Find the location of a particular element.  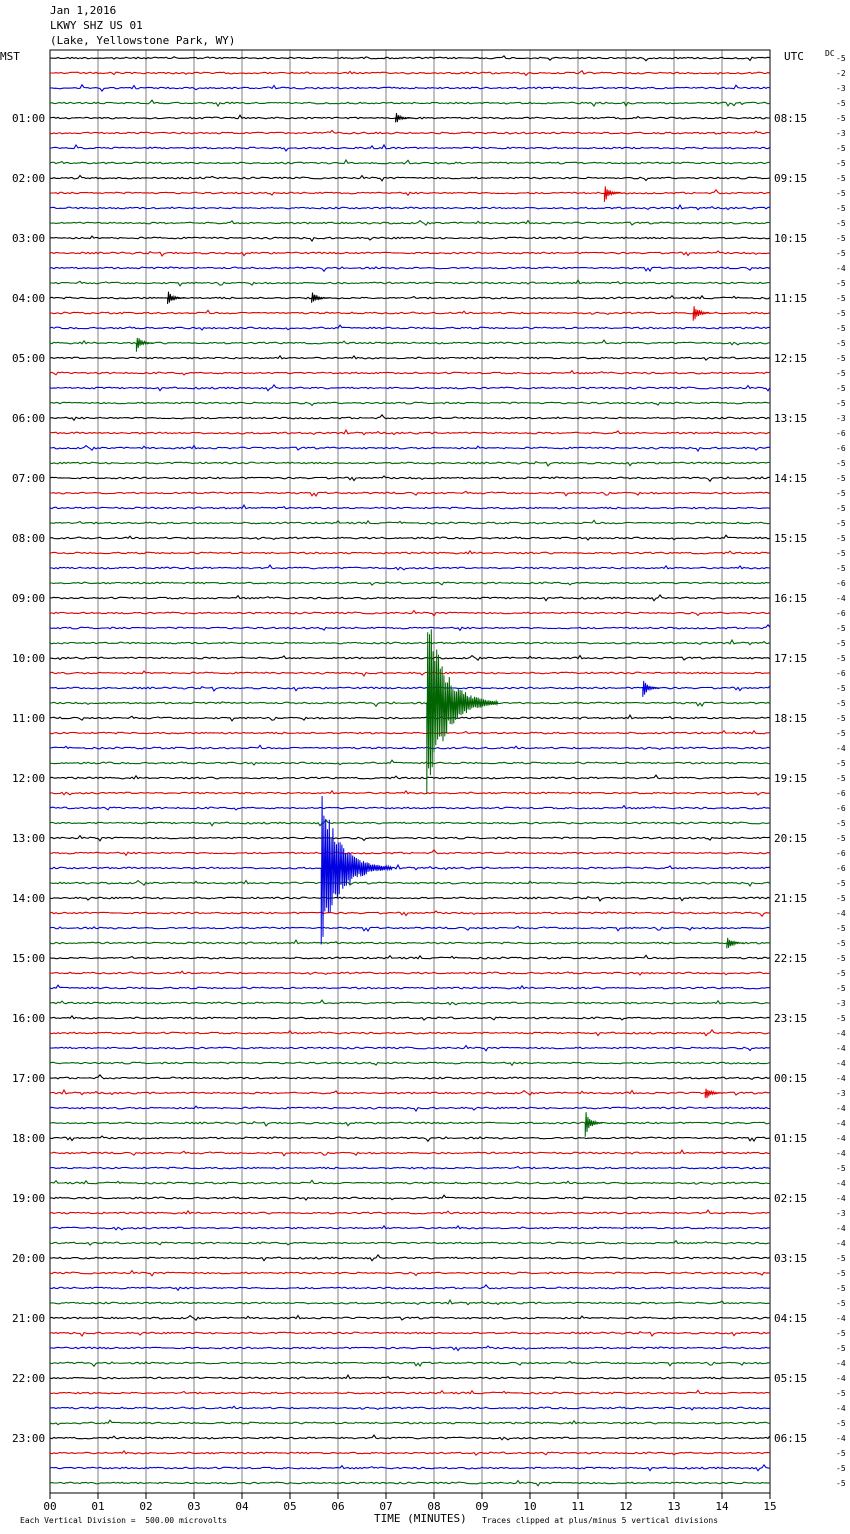

left-hour-label: 04:00 is located at coordinates (28, 298).